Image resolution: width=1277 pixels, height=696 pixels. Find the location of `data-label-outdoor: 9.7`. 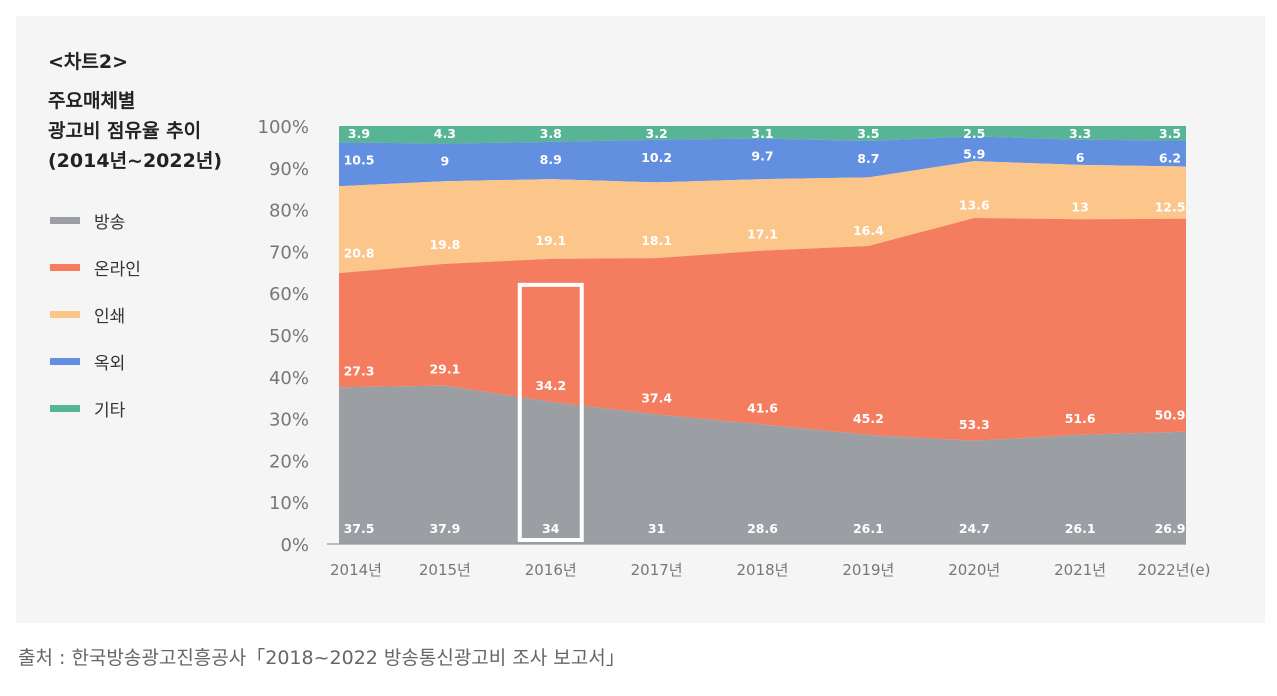

data-label-outdoor: 9.7 is located at coordinates (762, 156).